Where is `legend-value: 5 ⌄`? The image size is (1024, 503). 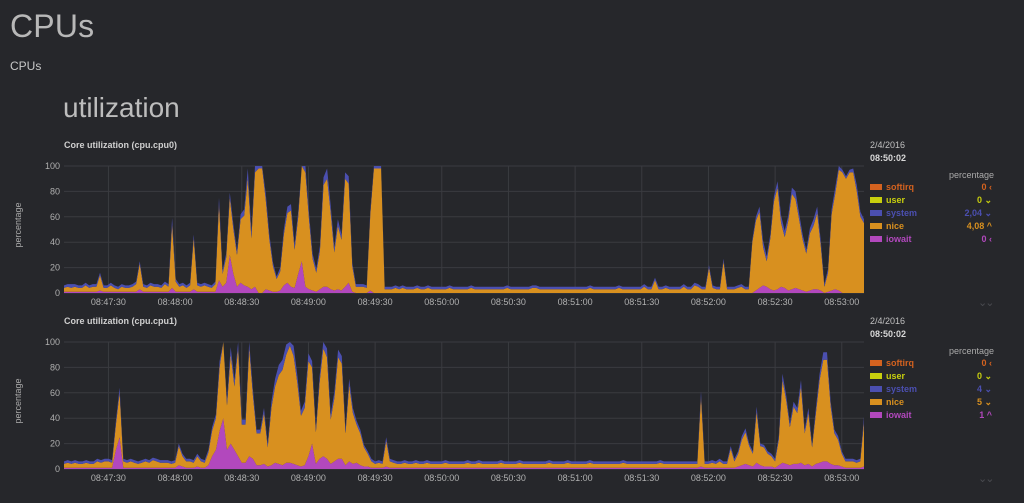
legend-value: 5 ⌄ is located at coordinates (984, 402).